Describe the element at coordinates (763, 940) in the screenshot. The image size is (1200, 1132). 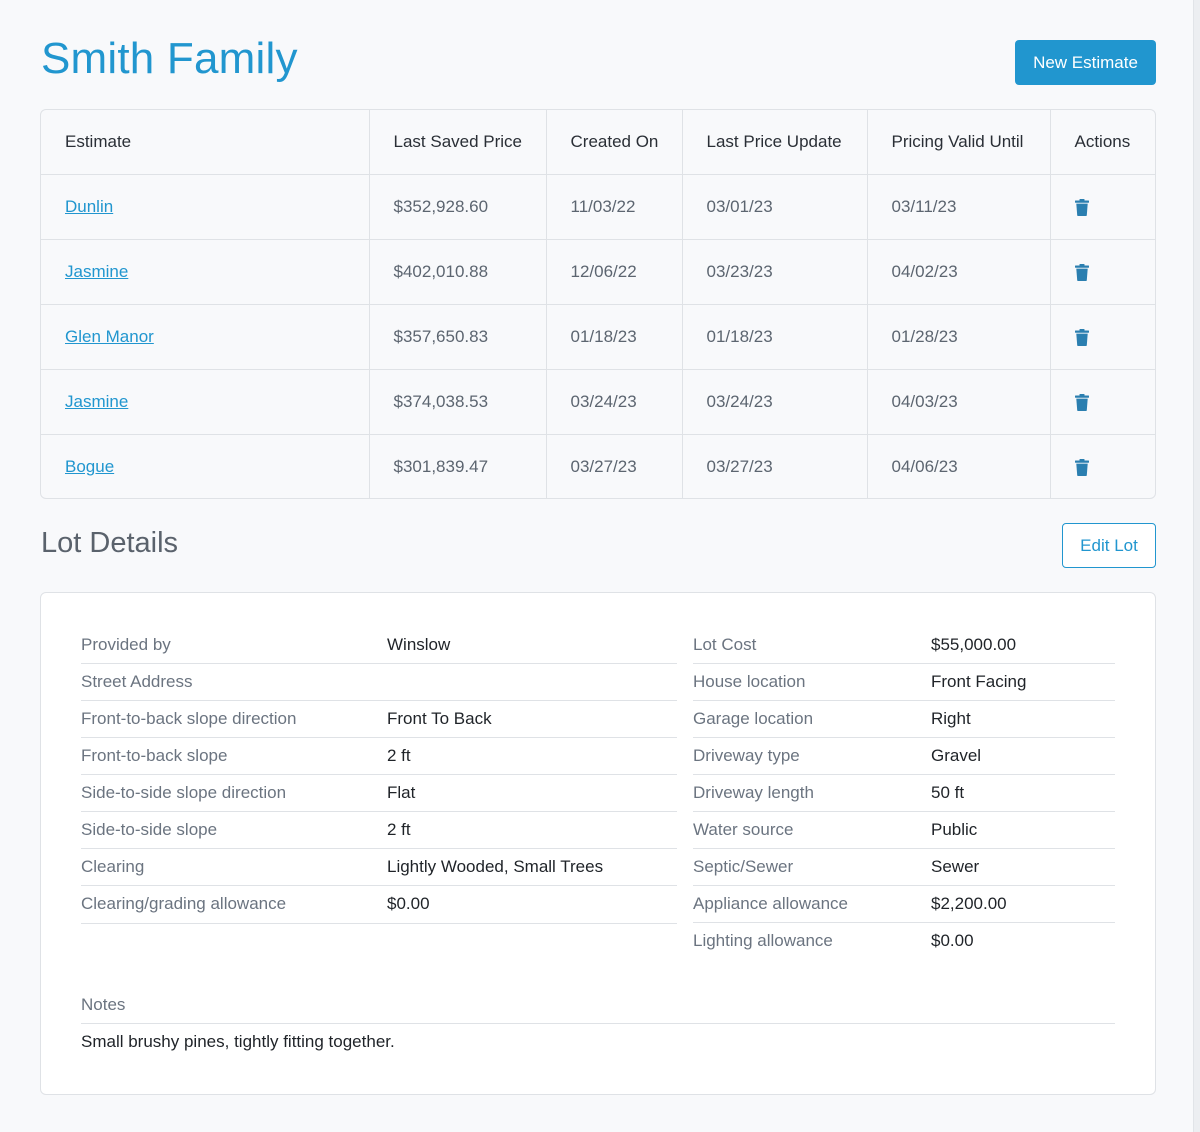
I see `detail-label: Lighting allowance` at that location.